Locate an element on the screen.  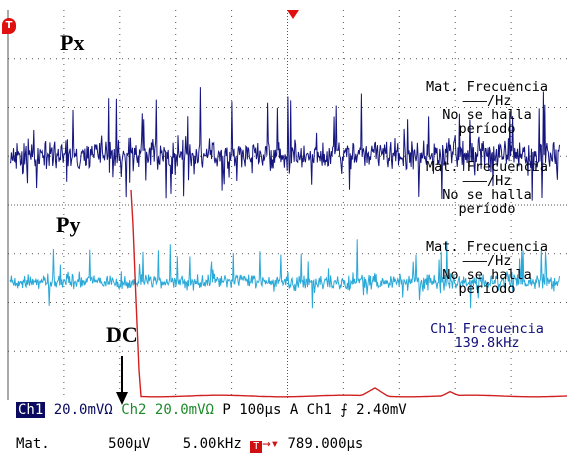
dc-label: DC is located at coordinates (122, 334).